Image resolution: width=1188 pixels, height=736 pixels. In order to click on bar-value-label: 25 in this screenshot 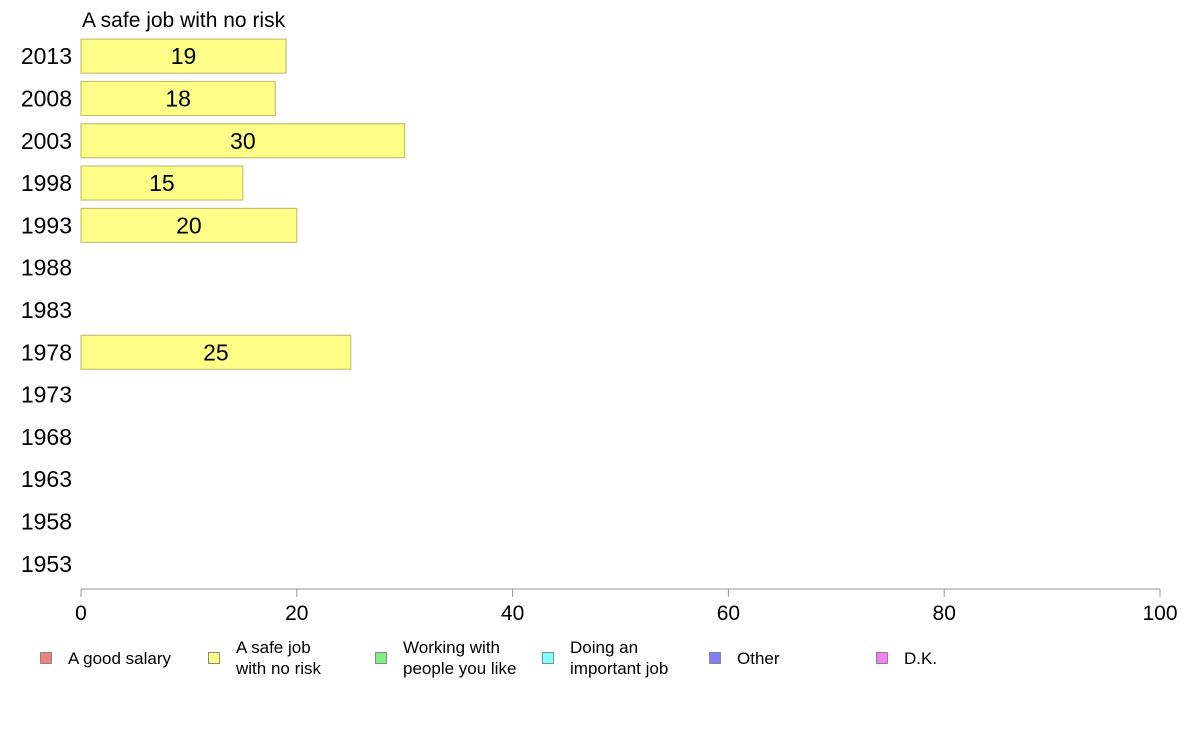, I will do `click(216, 352)`.